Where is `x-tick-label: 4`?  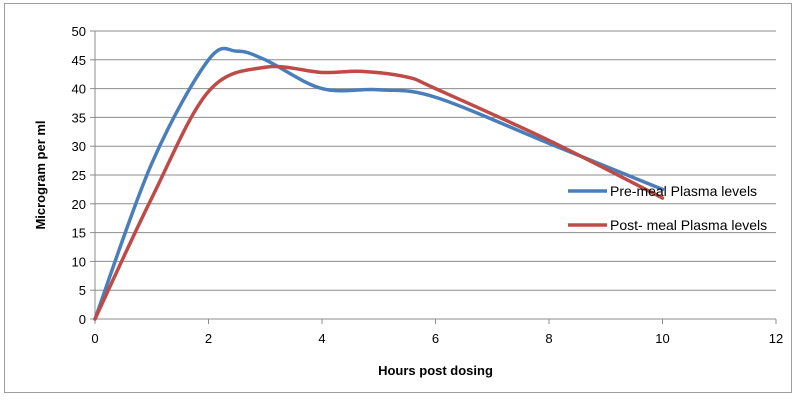
x-tick-label: 4 is located at coordinates (321, 338).